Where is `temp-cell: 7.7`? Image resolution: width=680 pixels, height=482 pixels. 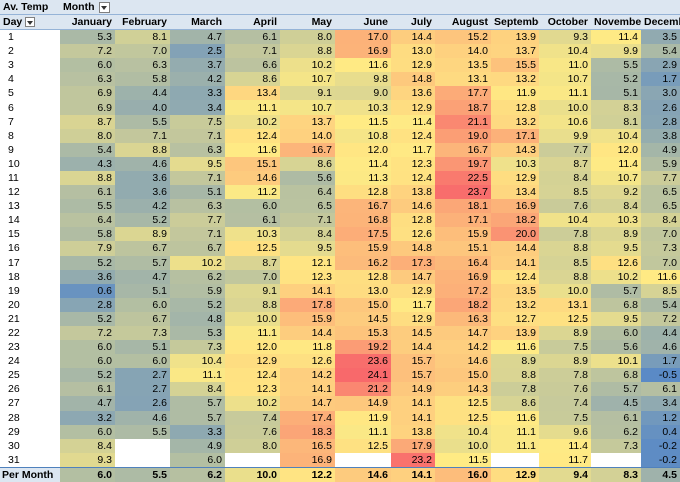 temp-cell: 7.7 is located at coordinates (197, 220).